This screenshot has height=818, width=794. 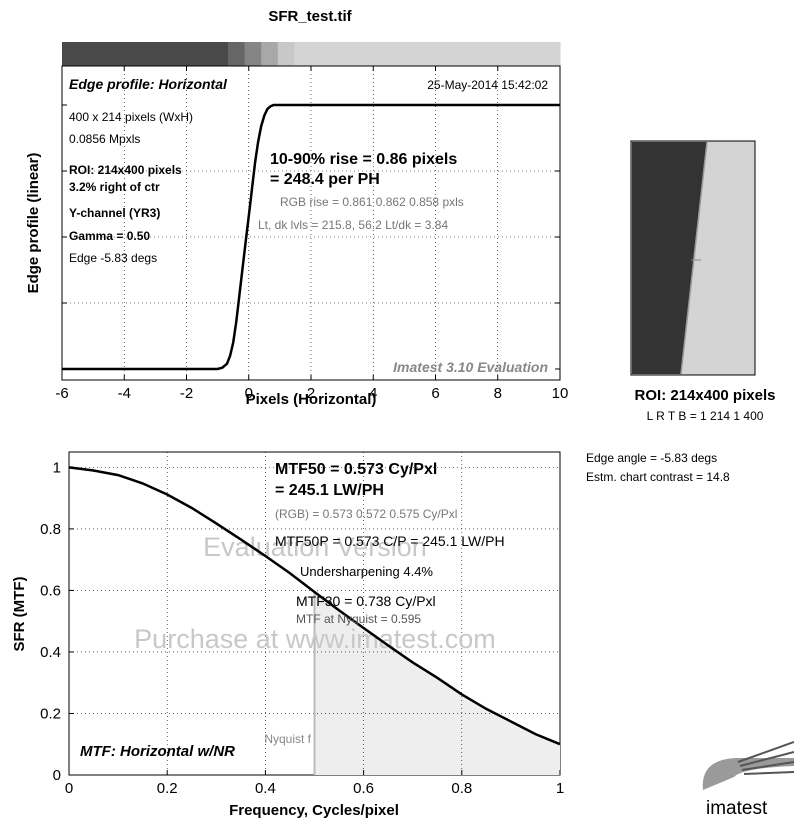 I want to click on edge-channel: Y-channel (YR3), so click(x=114, y=213).